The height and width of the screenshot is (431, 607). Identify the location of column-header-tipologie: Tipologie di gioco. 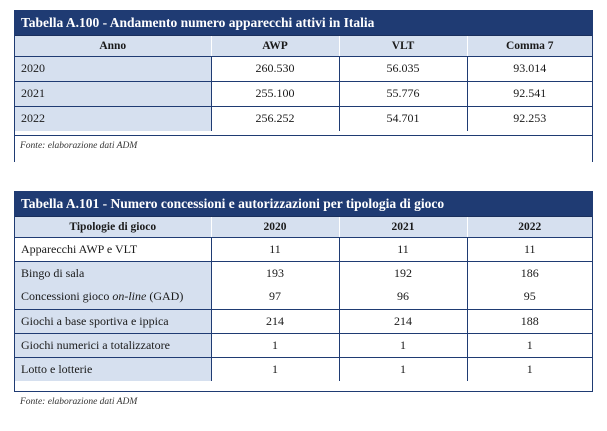
(113, 227).